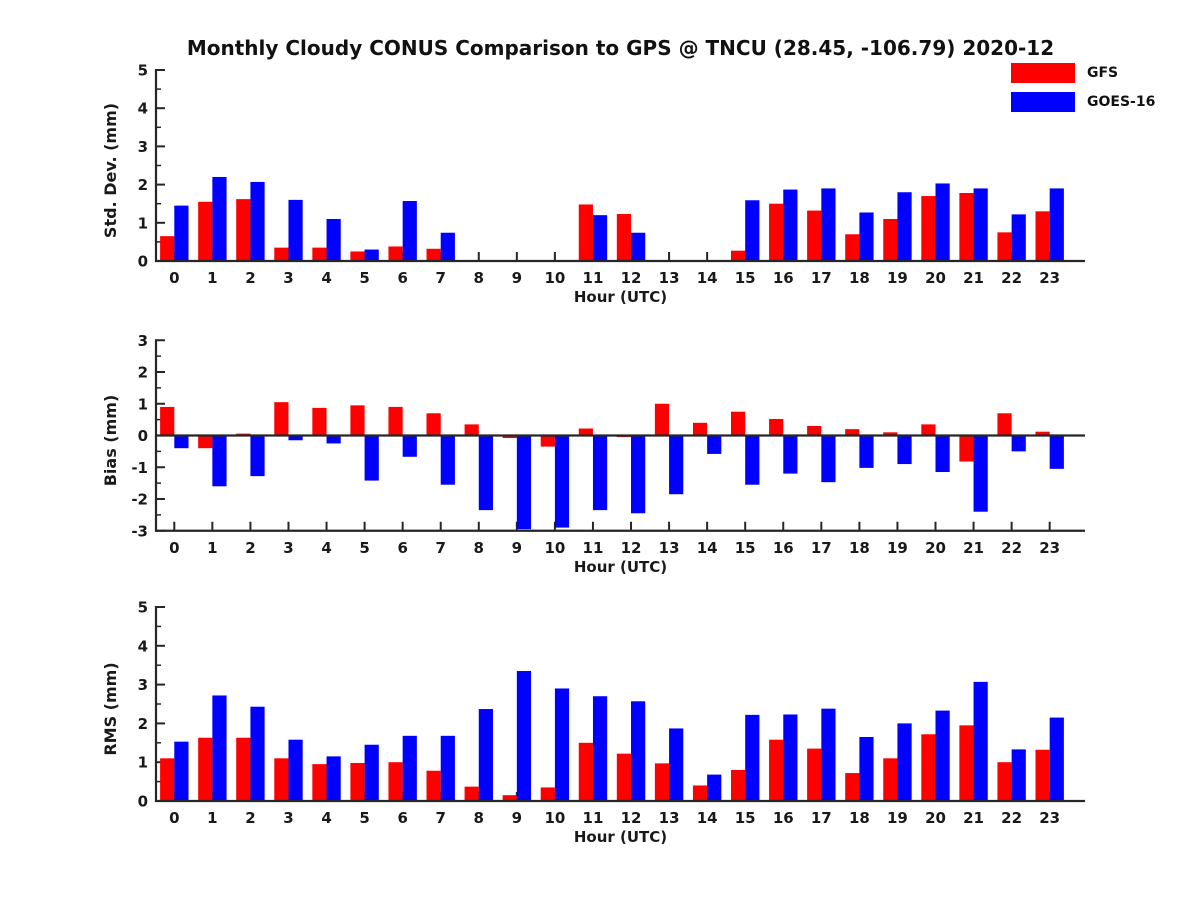 This screenshot has height=900, width=1200. Describe the element at coordinates (143, 646) in the screenshot. I see `y-tick-label: 4` at that location.